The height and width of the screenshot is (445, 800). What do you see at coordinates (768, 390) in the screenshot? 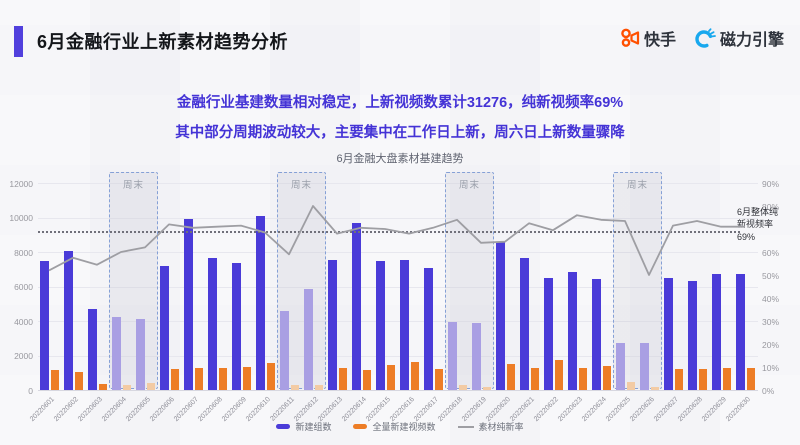
I see `y-axis-right-tick: 0%` at bounding box center [768, 390].